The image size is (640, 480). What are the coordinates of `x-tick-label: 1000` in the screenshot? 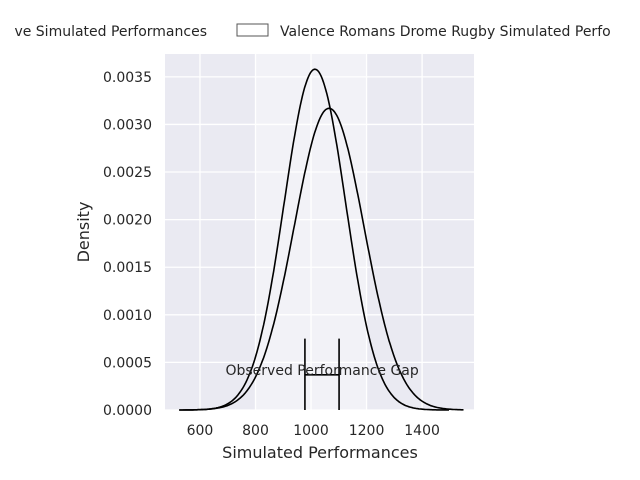 It's located at (311, 431).